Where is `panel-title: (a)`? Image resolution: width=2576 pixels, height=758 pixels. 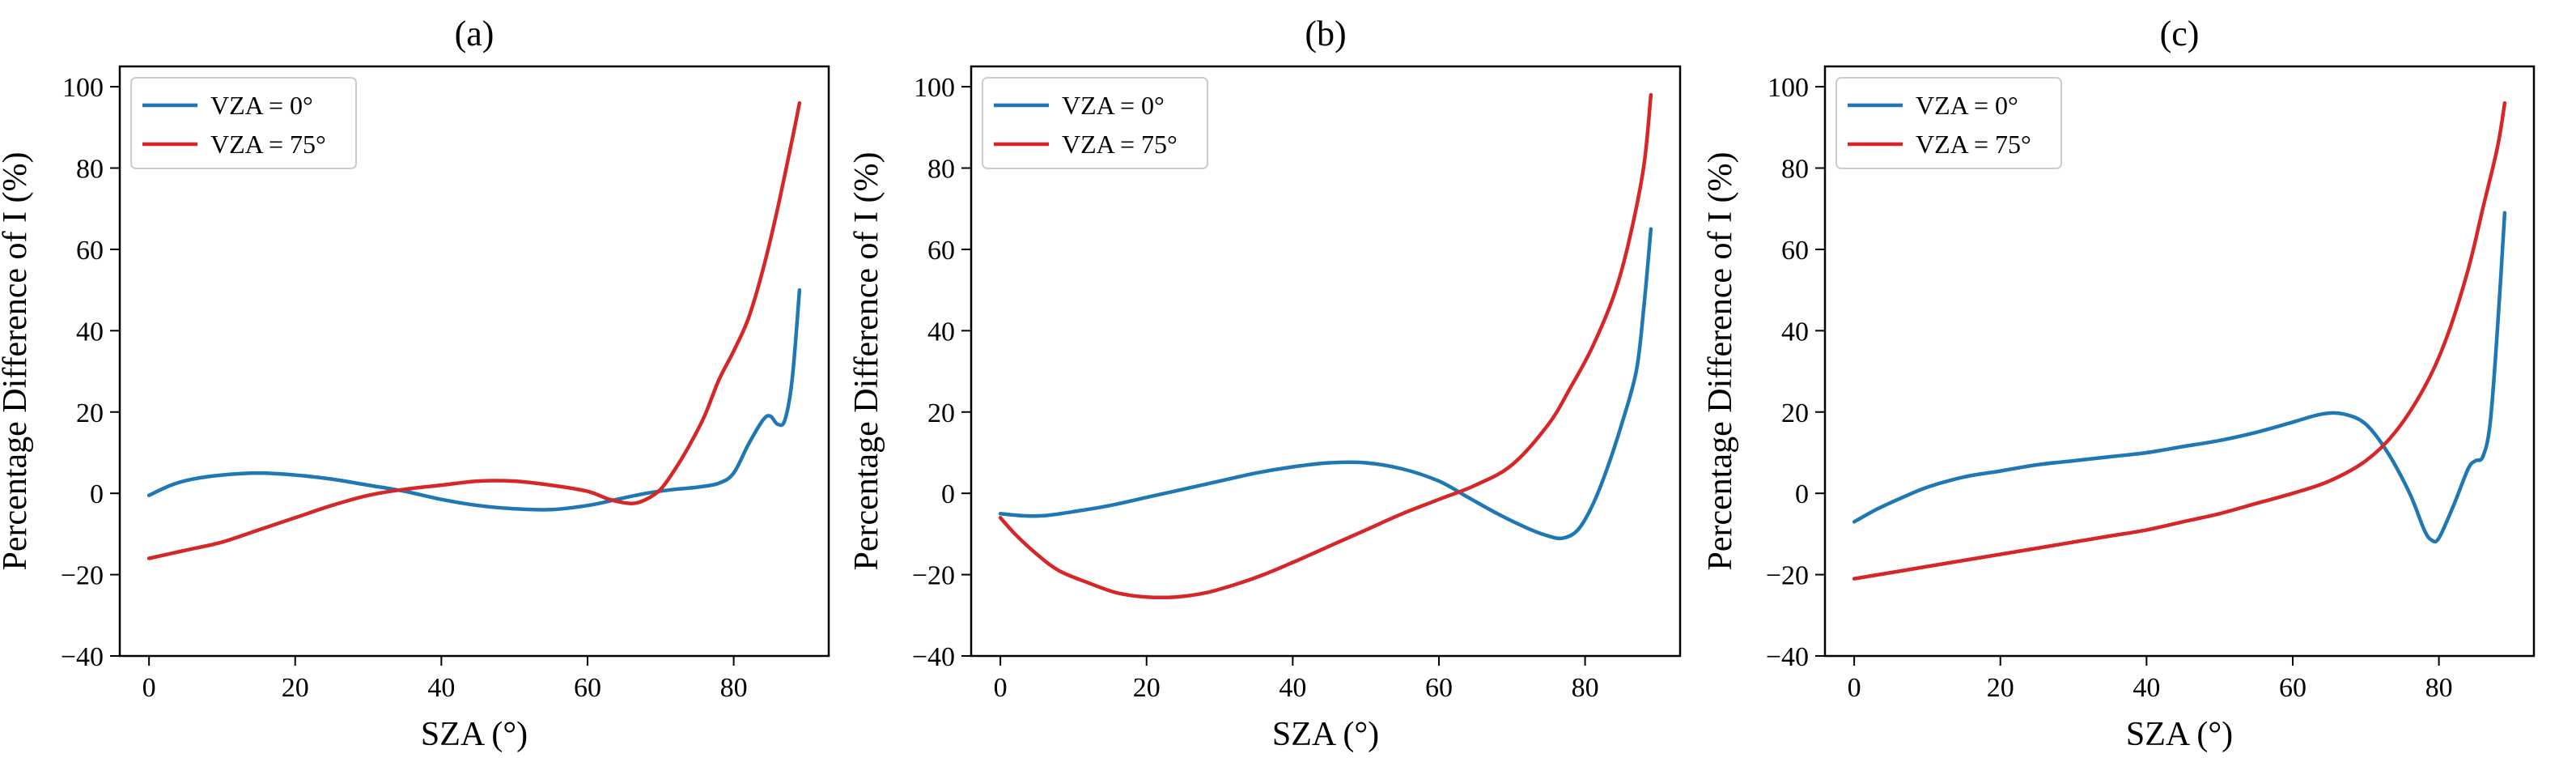
panel-title: (a) is located at coordinates (474, 33).